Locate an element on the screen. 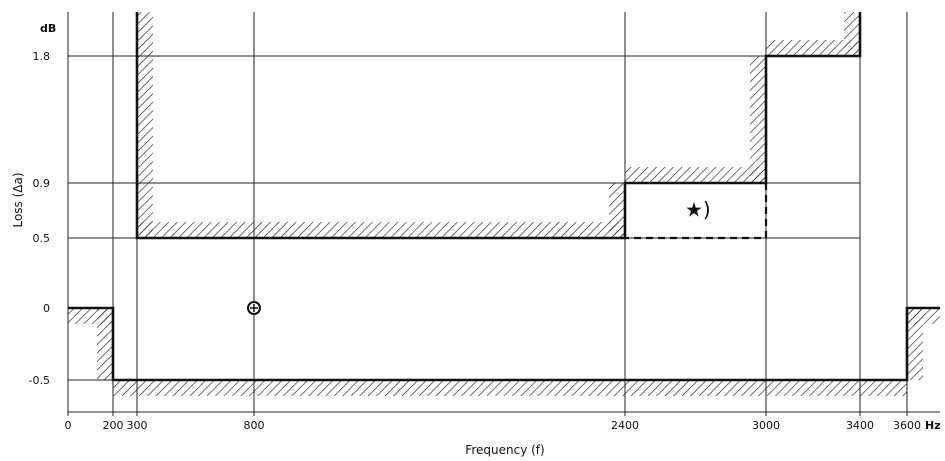  x-tick-label: 200 is located at coordinates (113, 425).